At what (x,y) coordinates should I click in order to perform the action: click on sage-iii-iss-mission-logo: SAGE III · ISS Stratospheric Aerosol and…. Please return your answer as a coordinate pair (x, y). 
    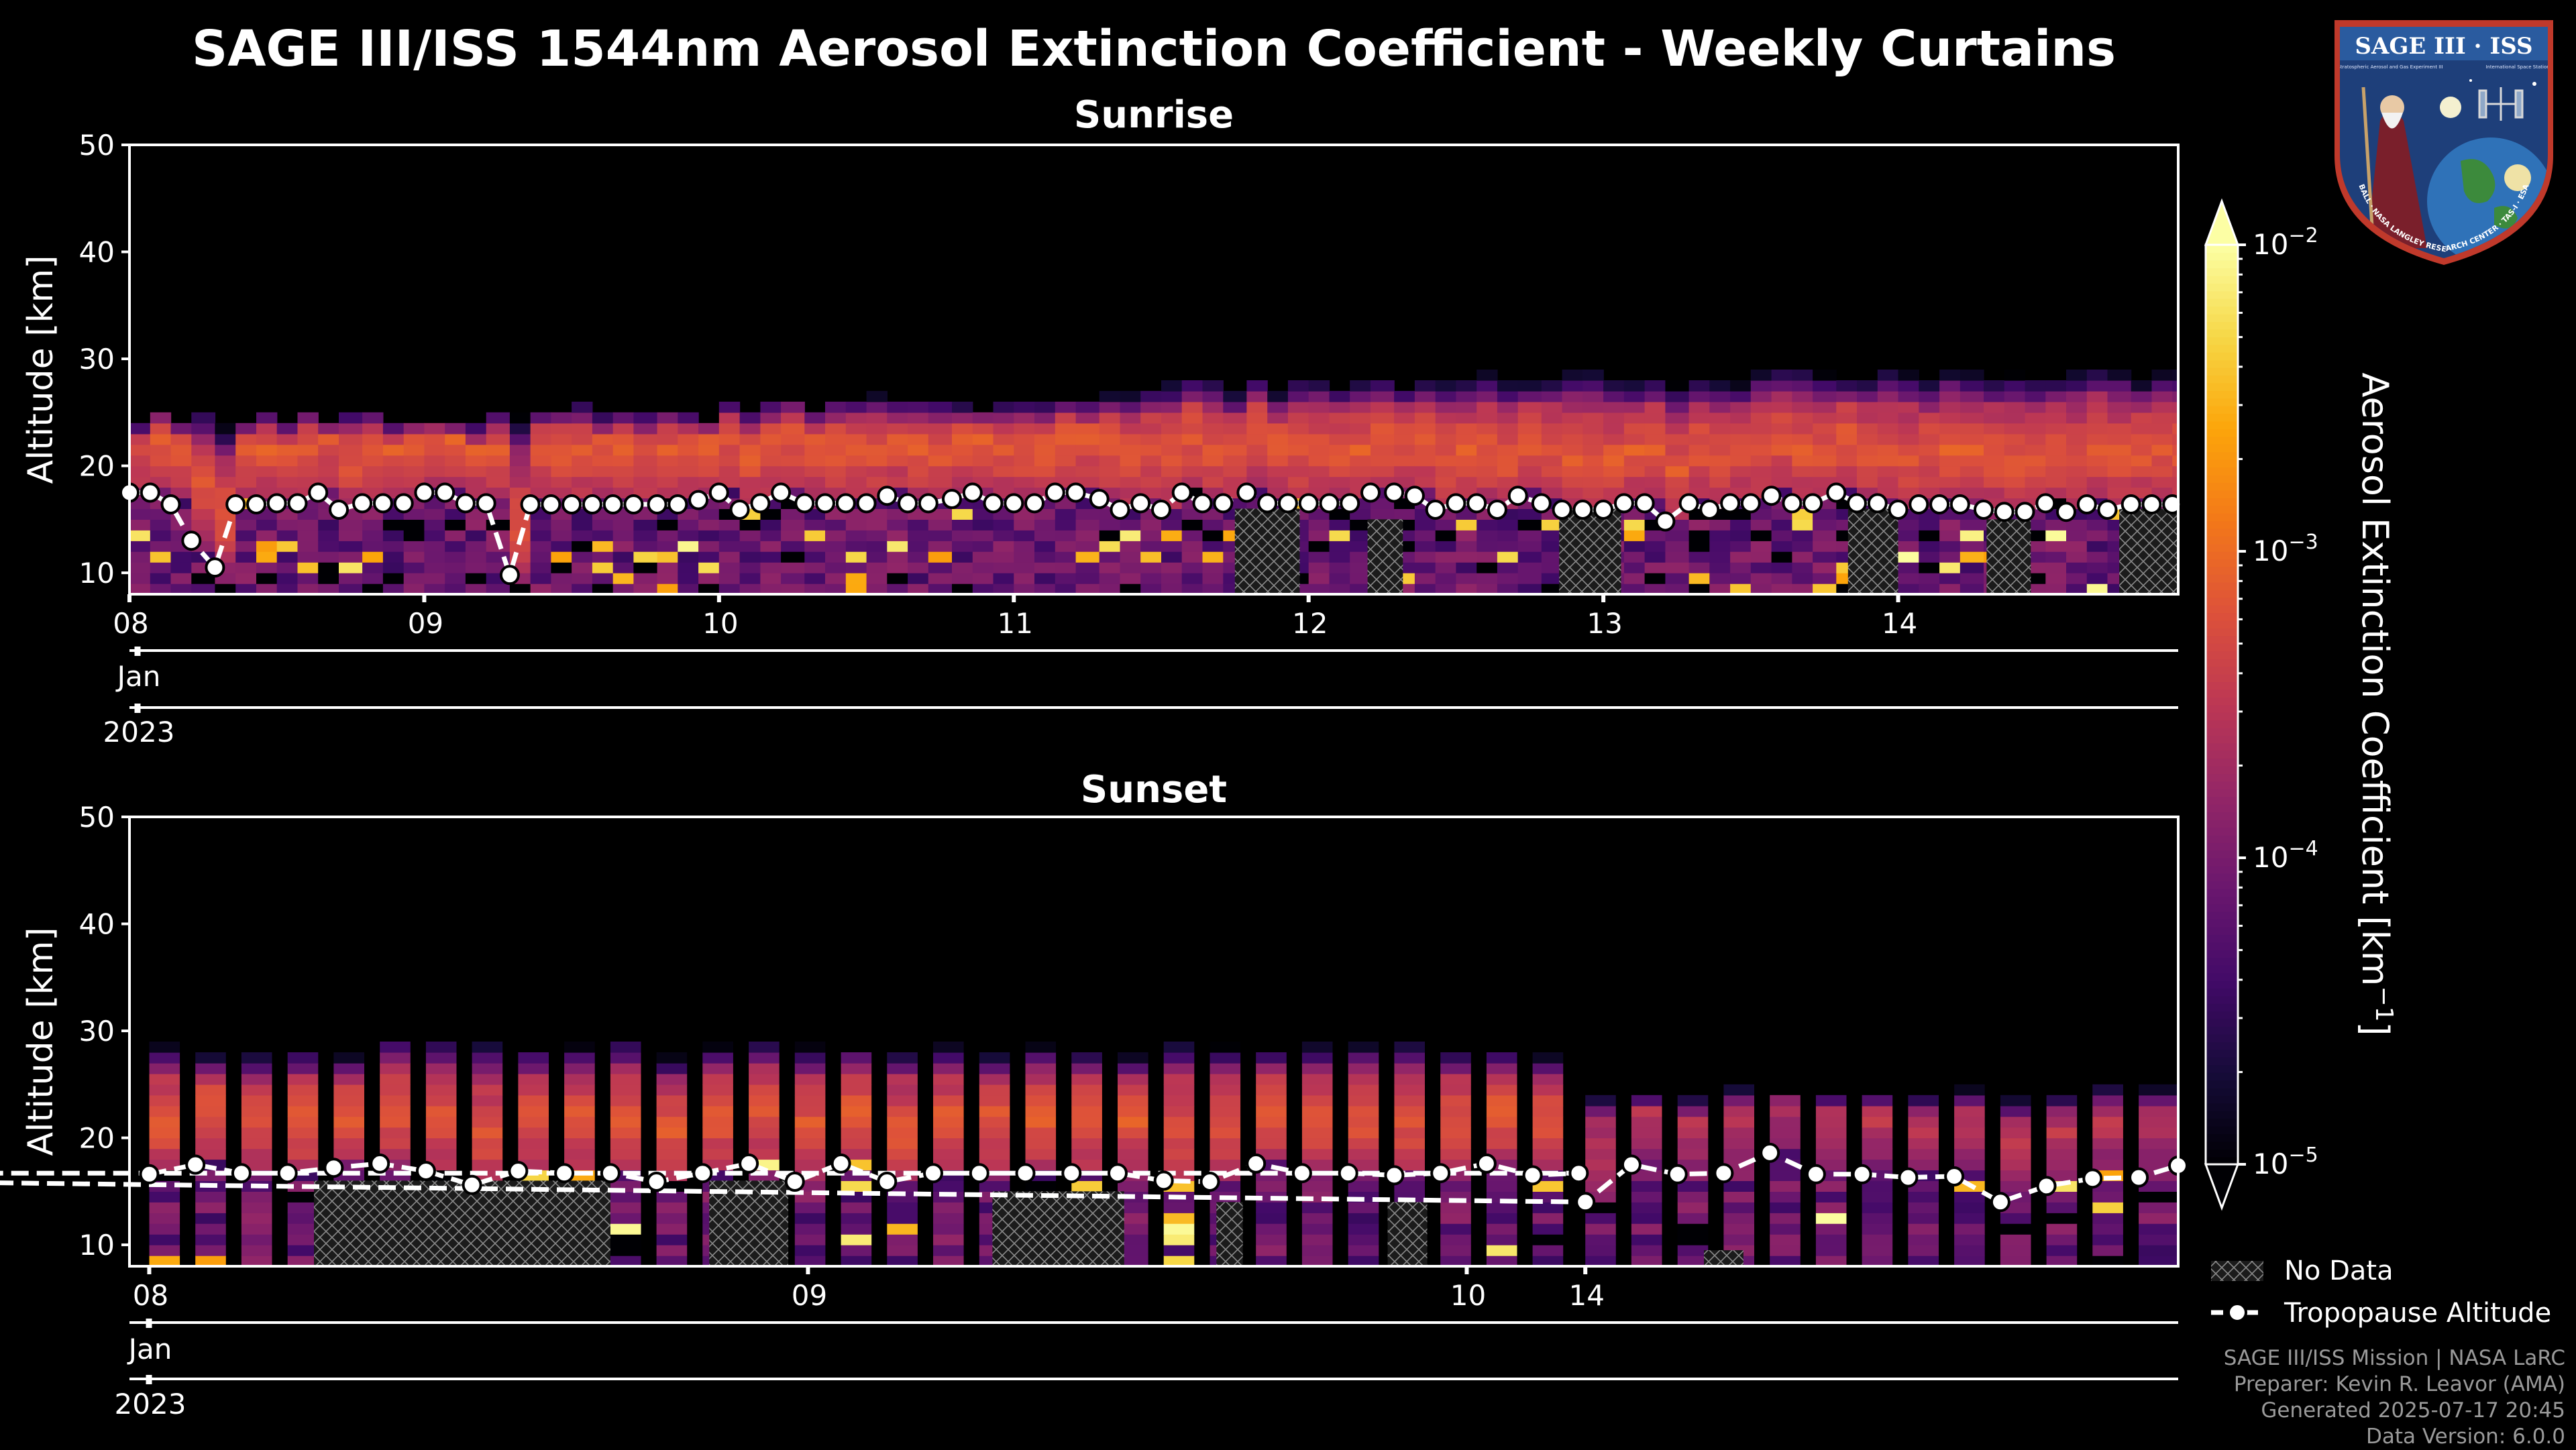
    Looking at the image, I should click on (2443, 142).